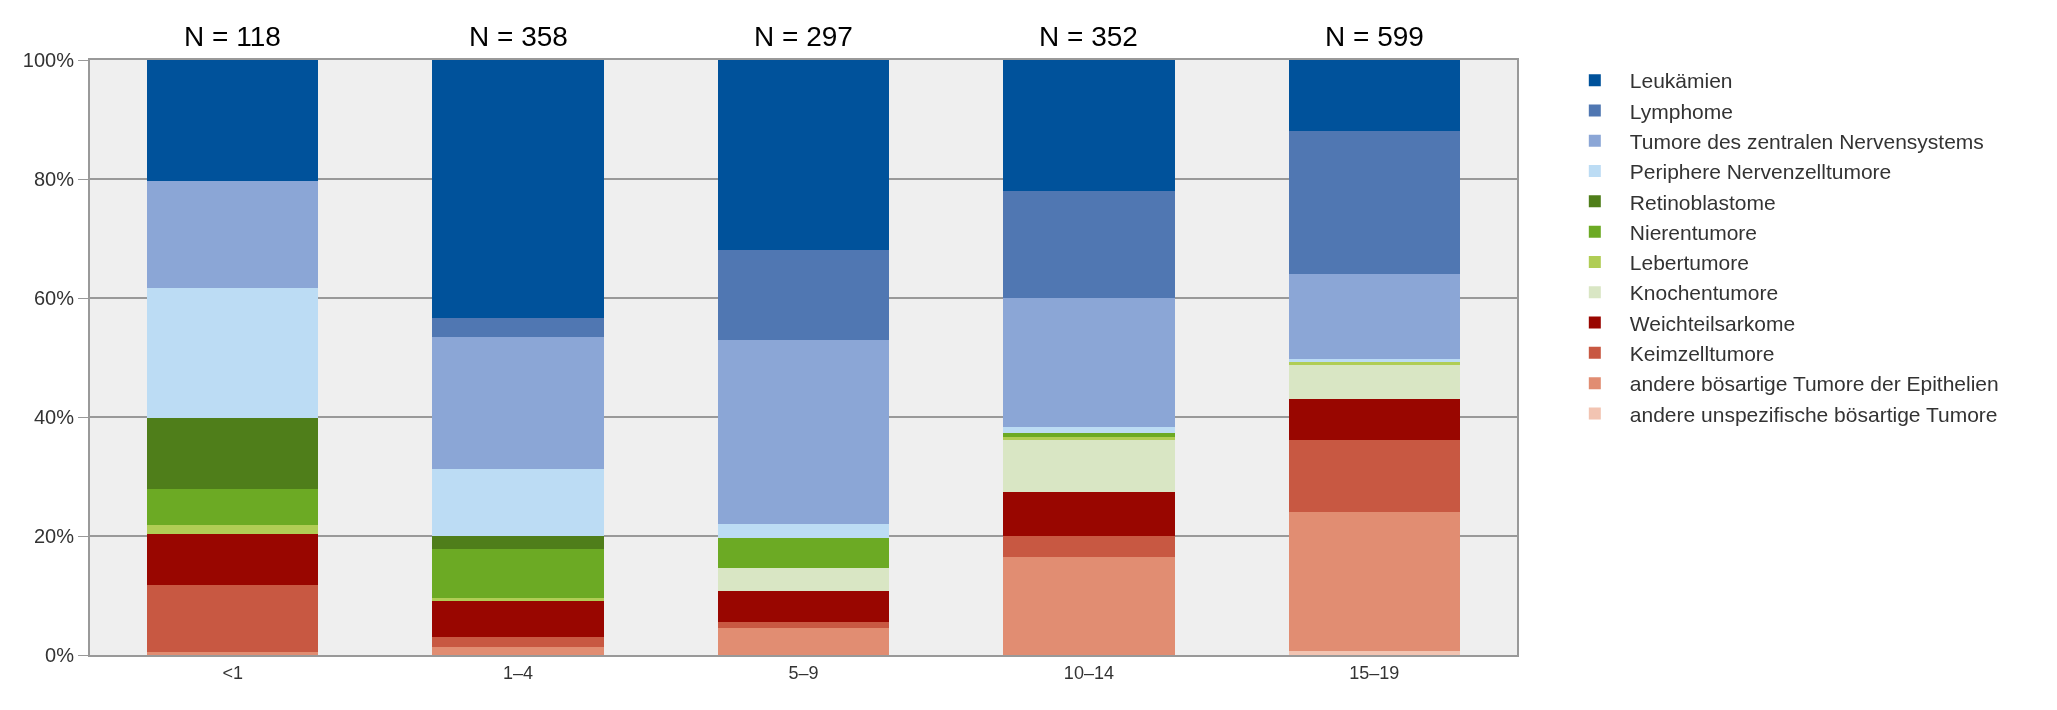 This screenshot has width=2057, height=710. What do you see at coordinates (60, 655) in the screenshot?
I see `y-tick-label: 0%` at bounding box center [60, 655].